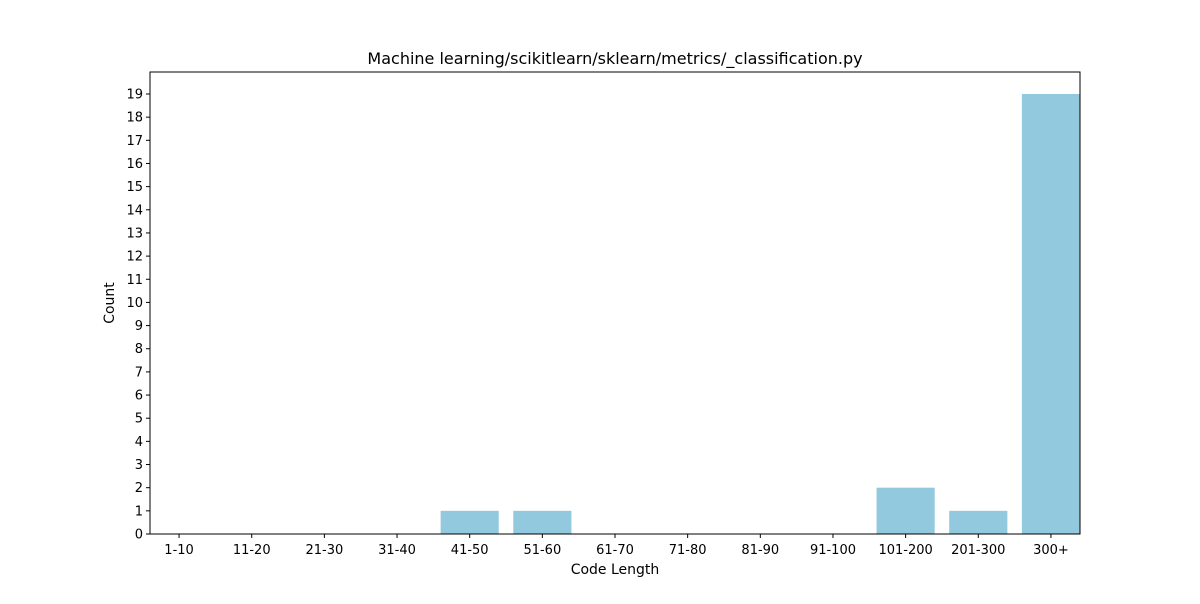 The height and width of the screenshot is (604, 1200). What do you see at coordinates (134, 280) in the screenshot?
I see `y-tick-label: 11` at bounding box center [134, 280].